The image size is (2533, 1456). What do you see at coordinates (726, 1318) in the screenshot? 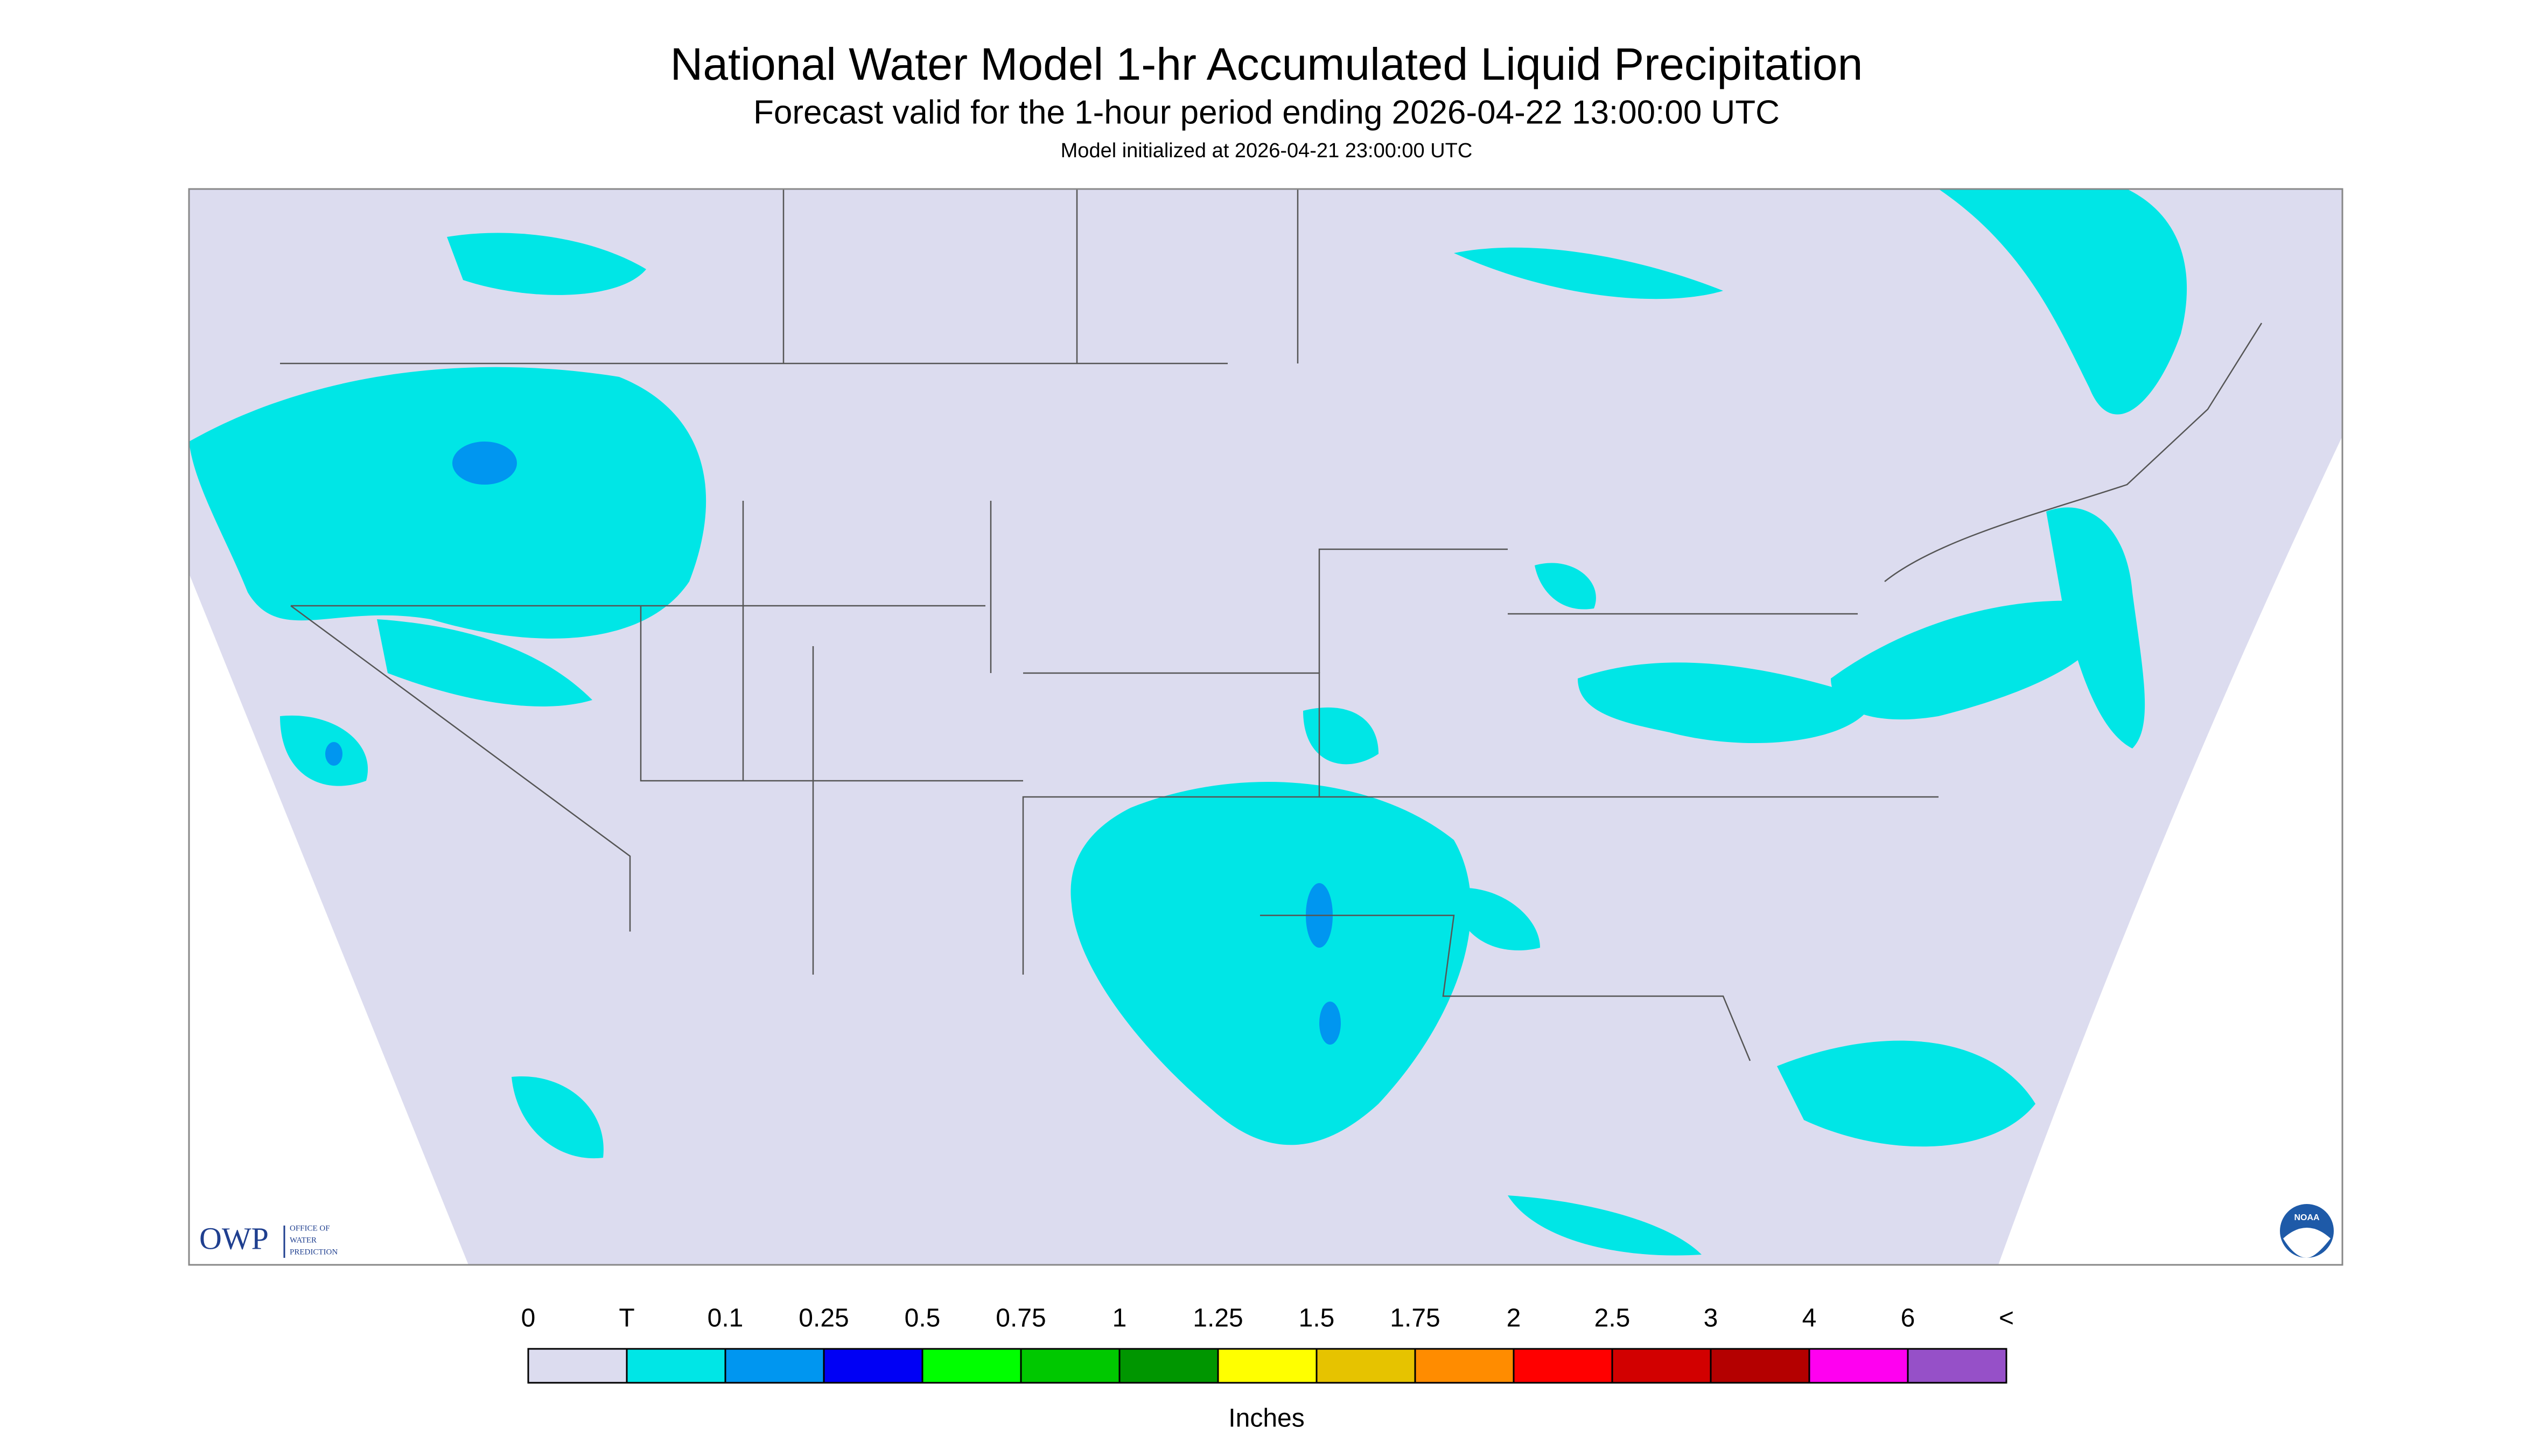
I see `legend-label: 0.1` at bounding box center [726, 1318].